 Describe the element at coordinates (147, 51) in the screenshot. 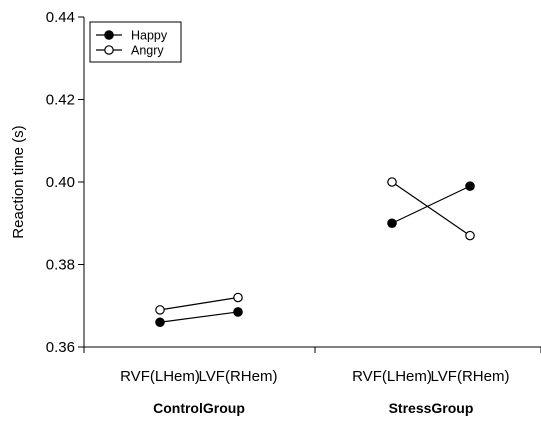

I see `legend-angry-label: Angry` at that location.